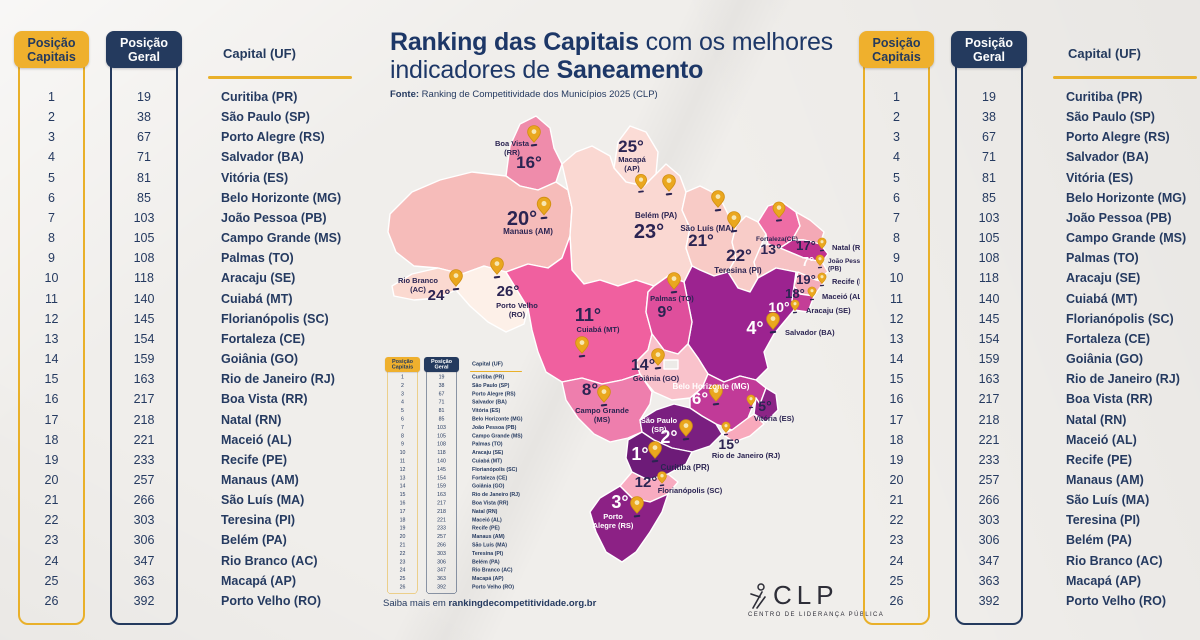  Describe the element at coordinates (736, 42) in the screenshot. I see `title-regular-1: com os melhores` at that location.